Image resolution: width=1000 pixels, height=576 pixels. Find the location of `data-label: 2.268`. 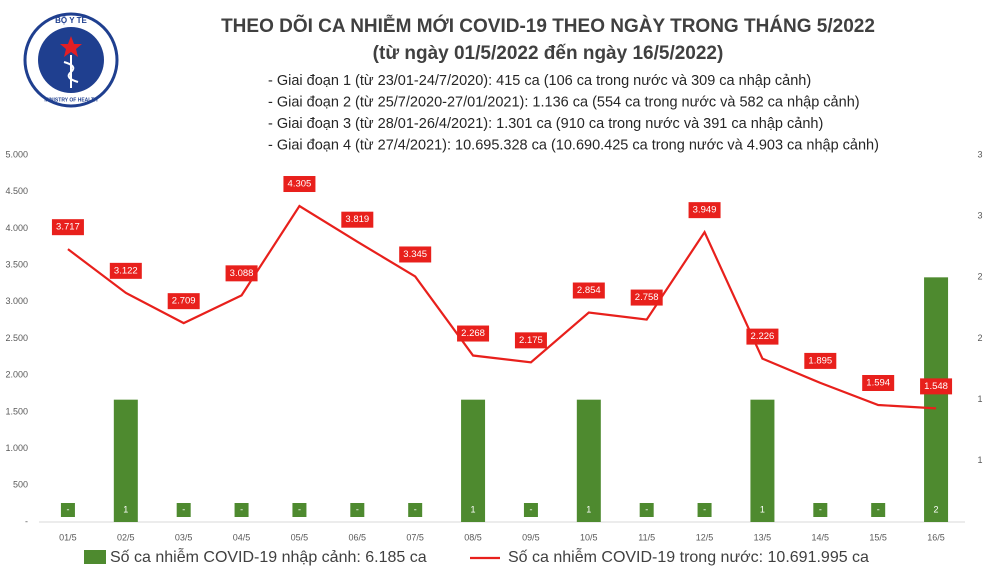

data-label: 2.268 is located at coordinates (473, 333).